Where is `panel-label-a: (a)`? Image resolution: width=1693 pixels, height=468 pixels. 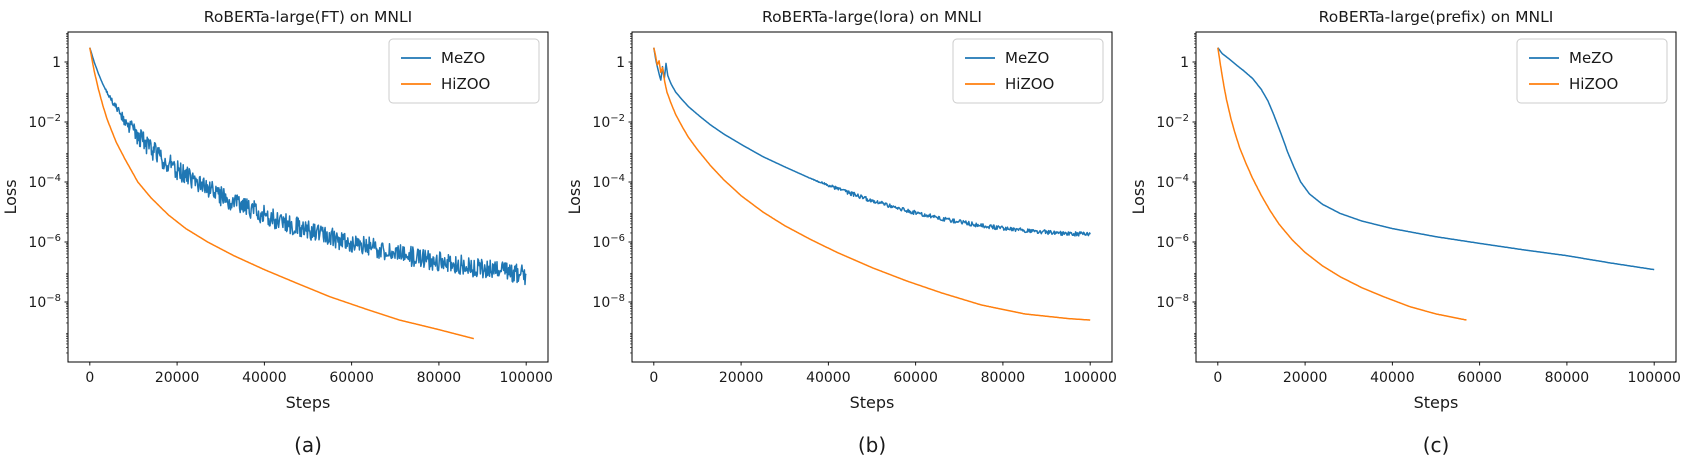 panel-label-a: (a) is located at coordinates (308, 445).